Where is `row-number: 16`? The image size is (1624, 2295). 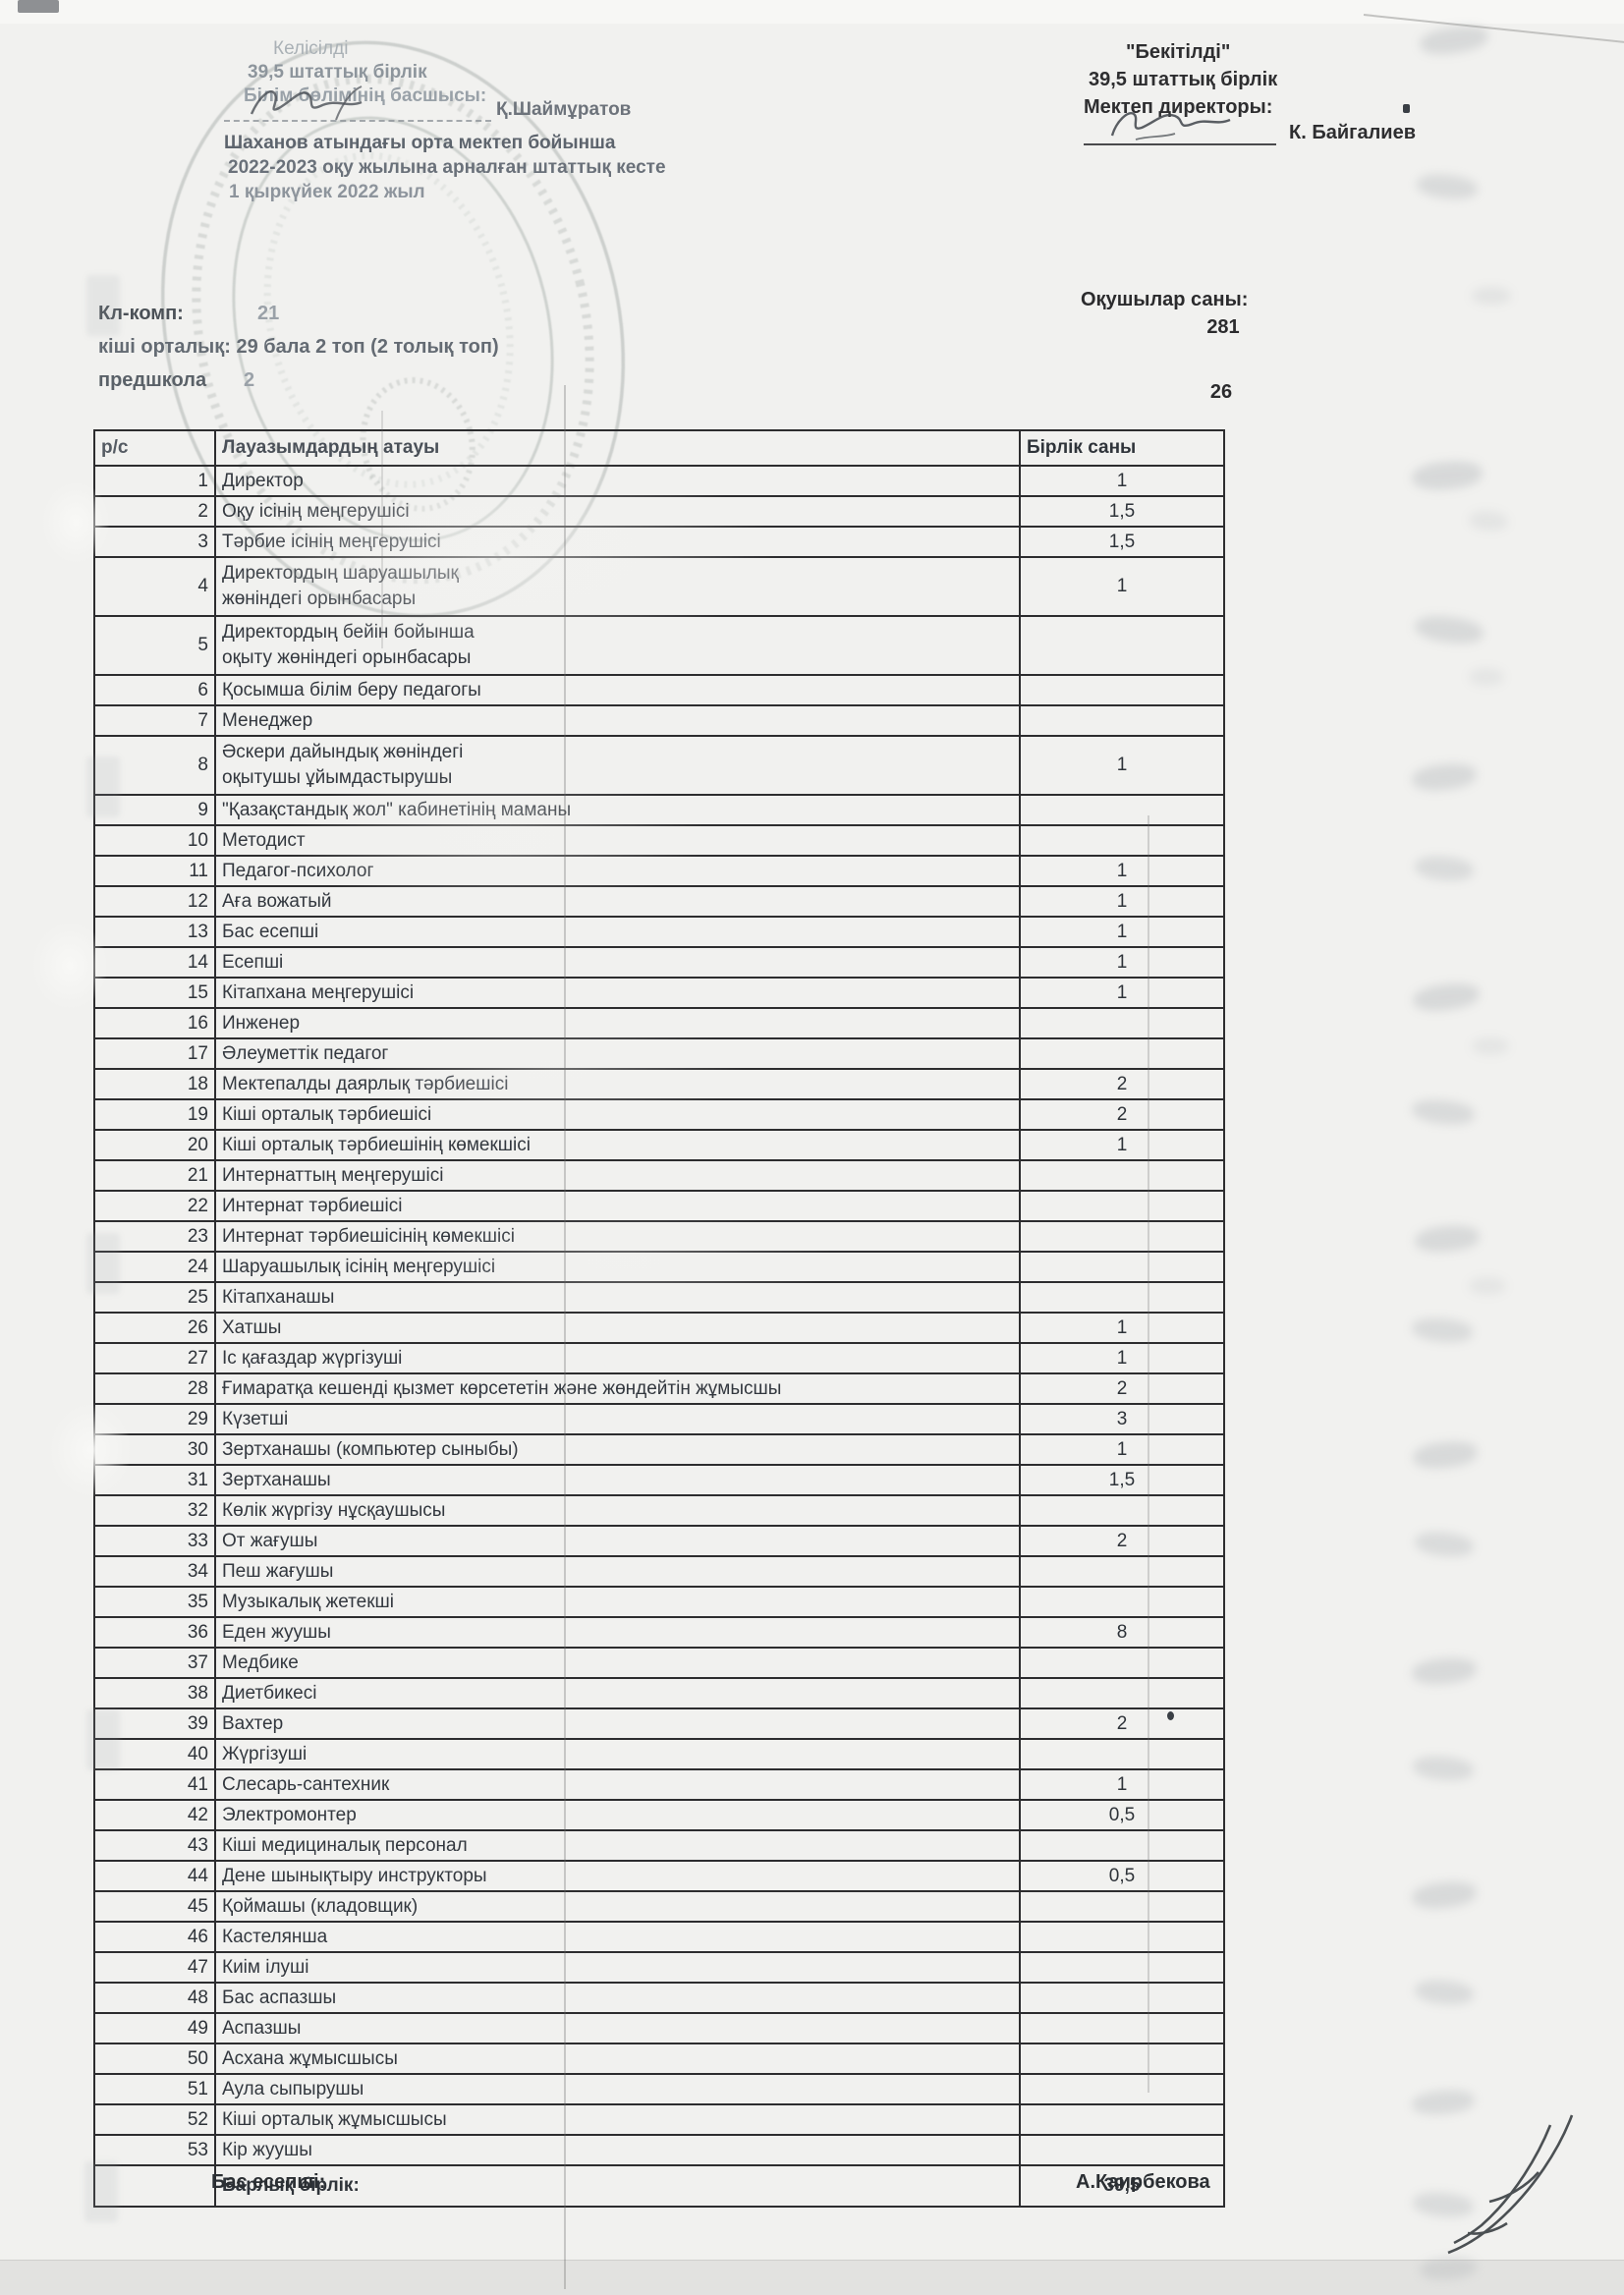
row-number: 16 is located at coordinates (154, 1023).